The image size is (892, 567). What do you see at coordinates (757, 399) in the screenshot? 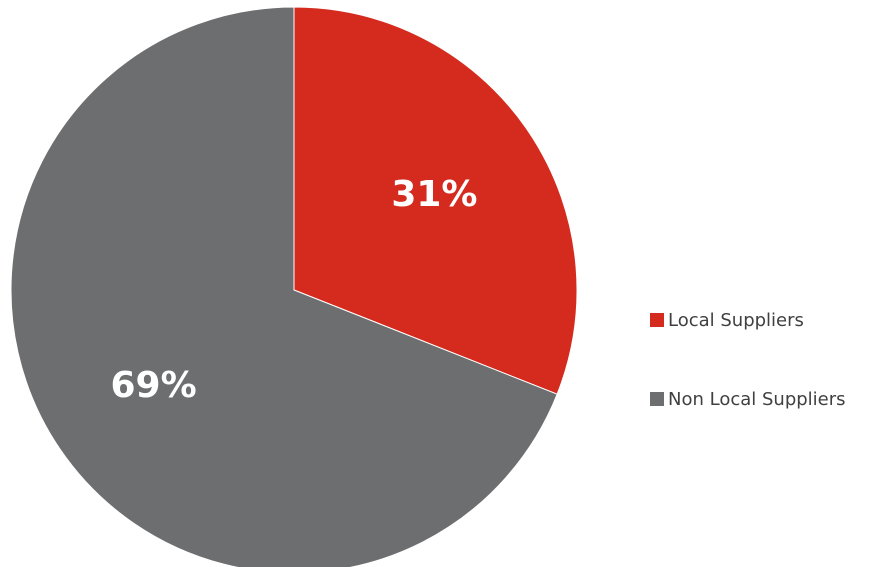
I see `legend-label-non-local-suppliers: Non Local Suppliers` at bounding box center [757, 399].